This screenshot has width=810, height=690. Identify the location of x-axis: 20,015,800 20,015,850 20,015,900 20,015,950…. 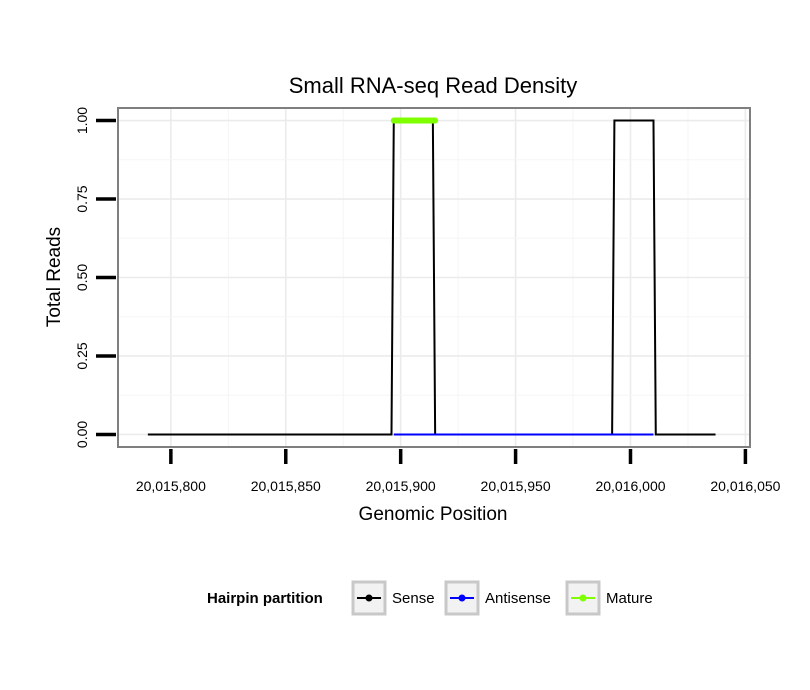
(458, 471).